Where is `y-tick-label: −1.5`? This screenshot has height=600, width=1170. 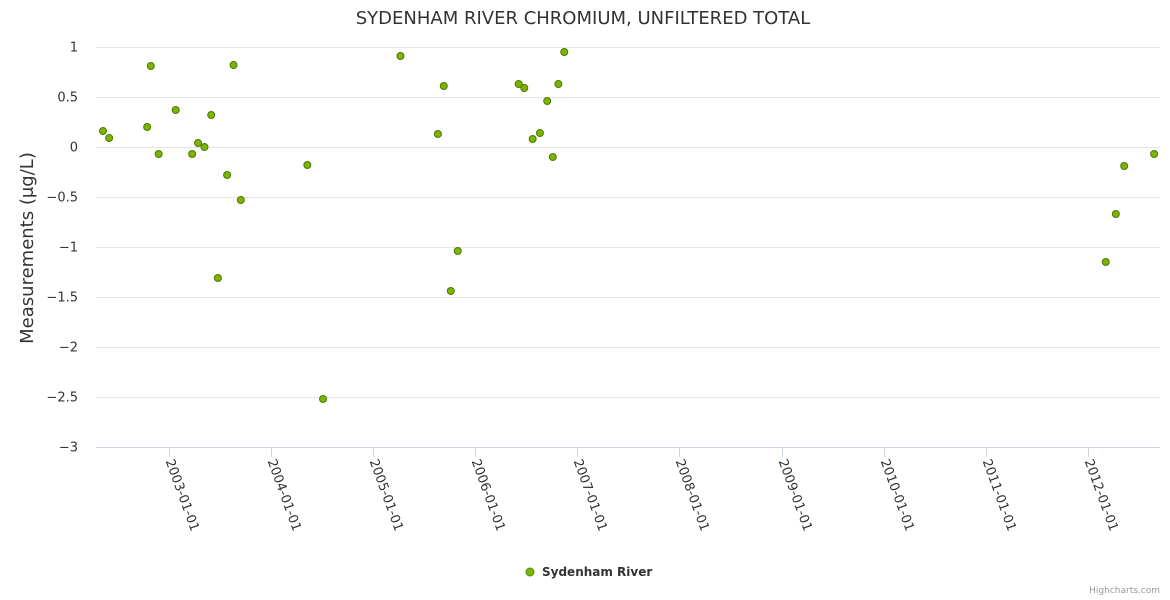
y-tick-label: −1.5 is located at coordinates (62, 298).